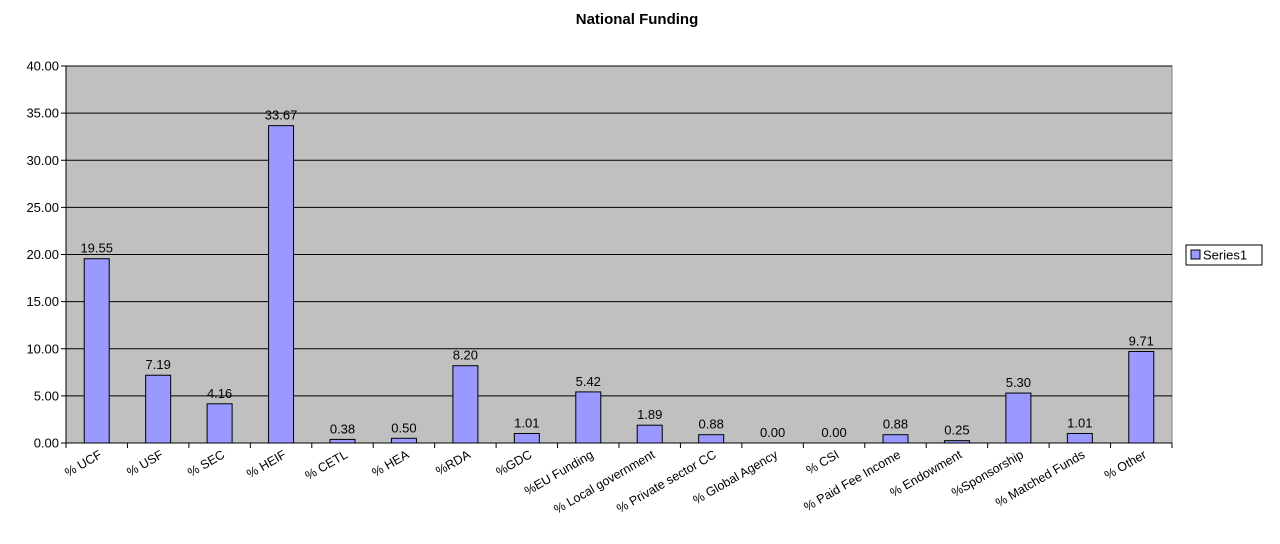 This screenshot has width=1280, height=544. Describe the element at coordinates (158, 364) in the screenshot. I see `data-label: 7.19` at that location.